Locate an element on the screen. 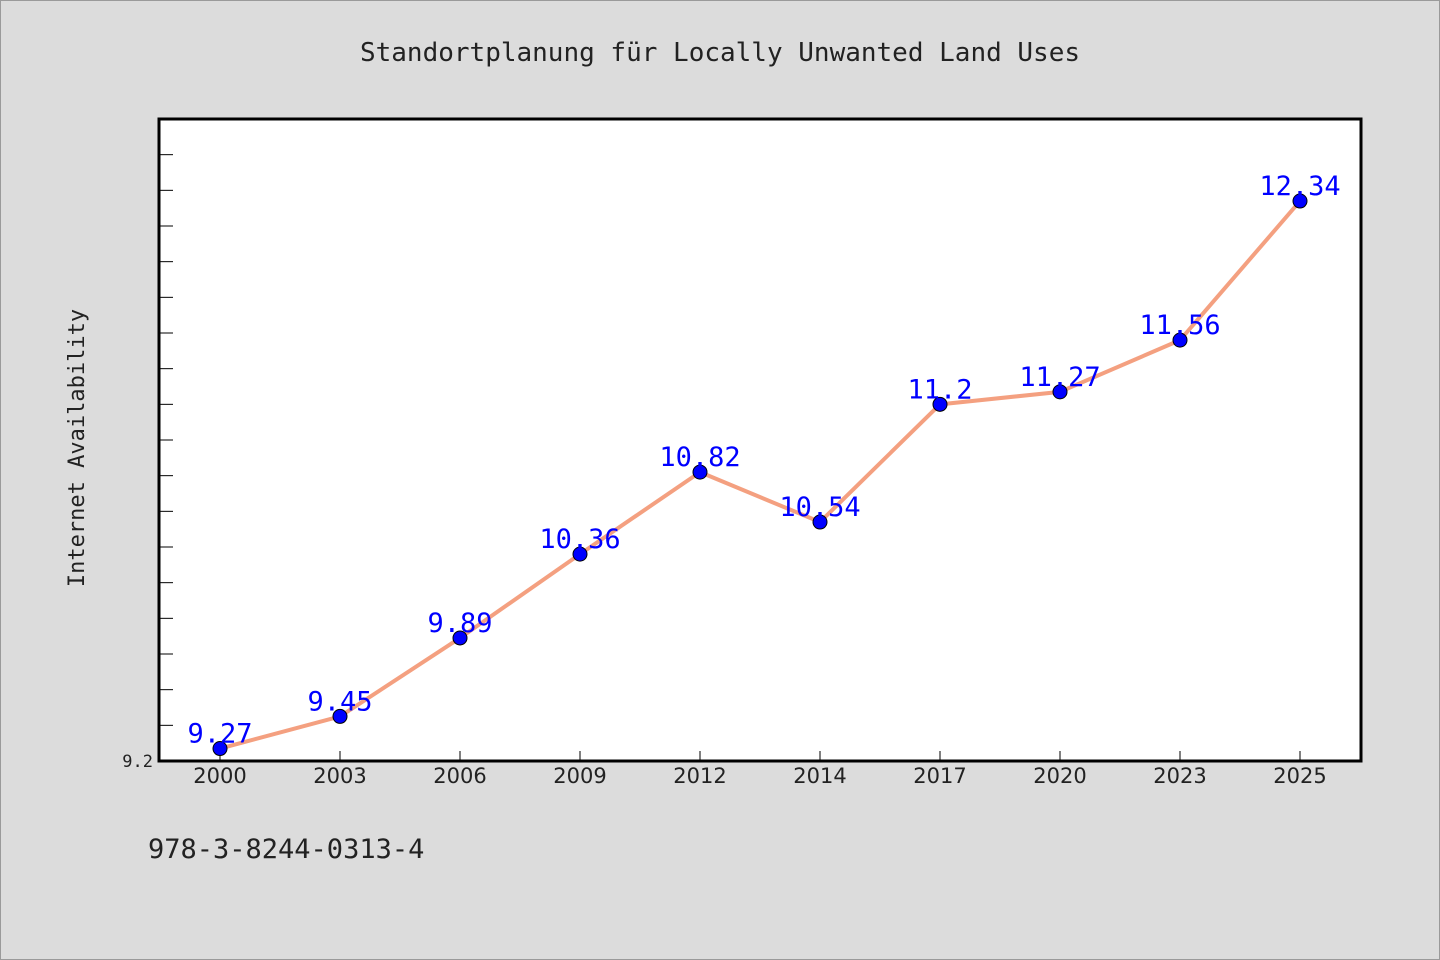 Image resolution: width=1440 pixels, height=960 pixels. data-label: 10.82 is located at coordinates (699, 457).